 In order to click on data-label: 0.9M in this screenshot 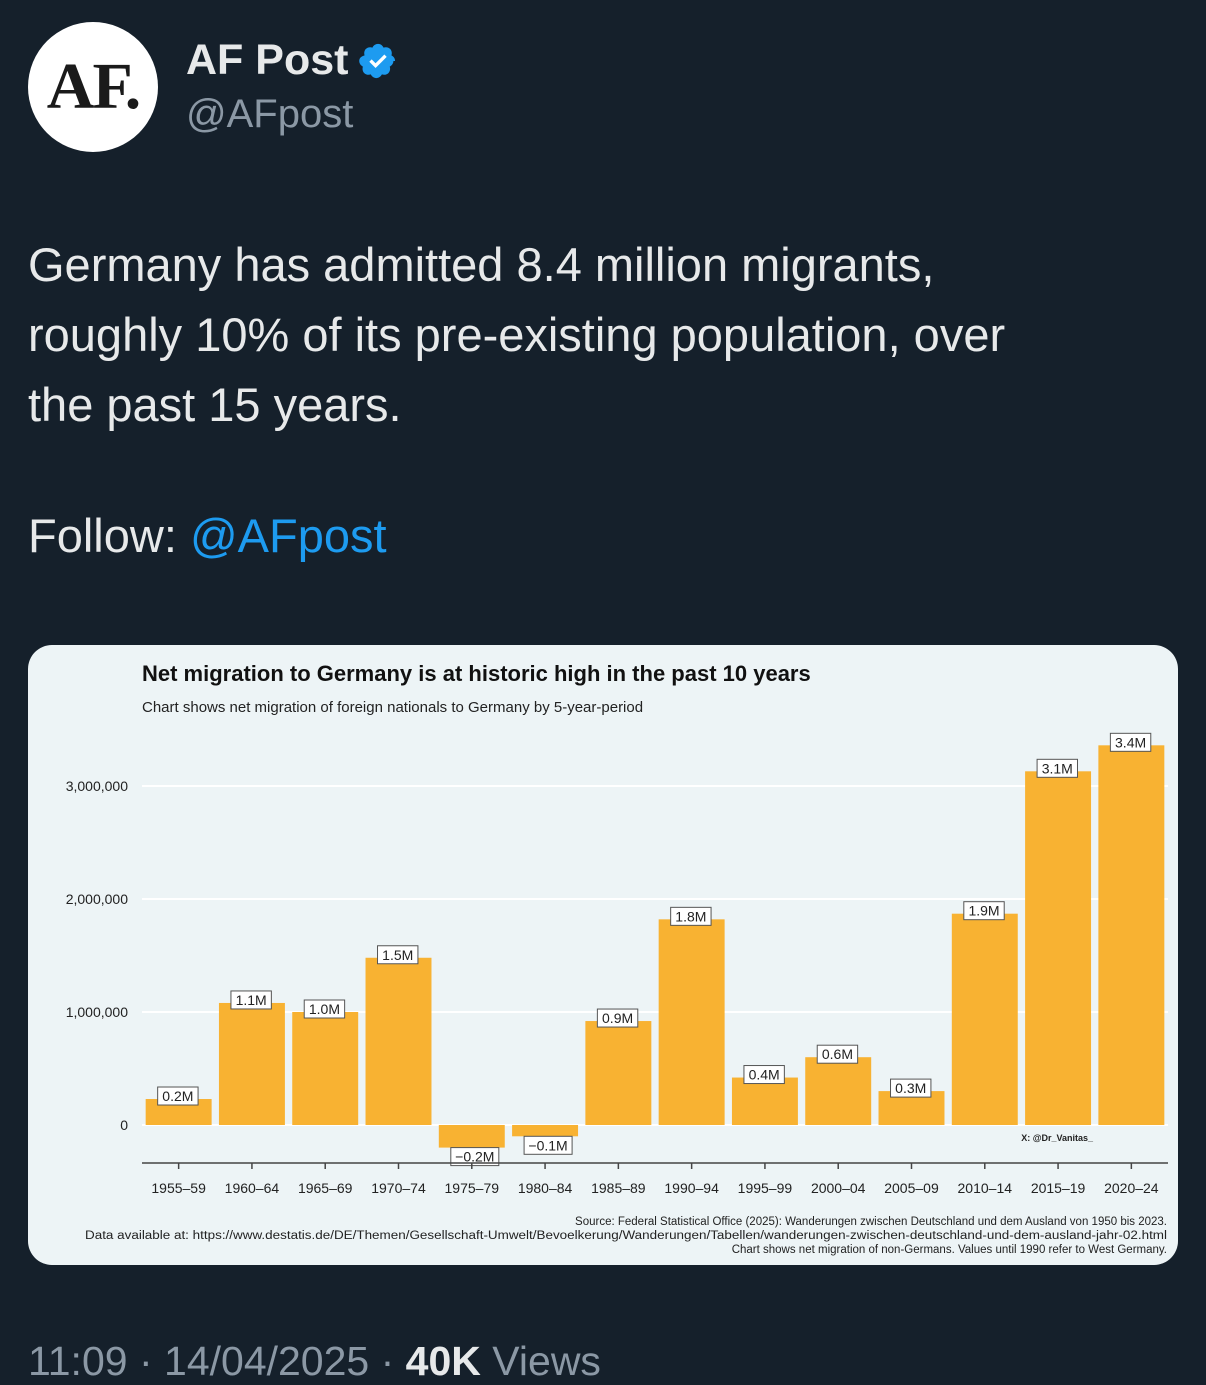, I will do `click(617, 1018)`.